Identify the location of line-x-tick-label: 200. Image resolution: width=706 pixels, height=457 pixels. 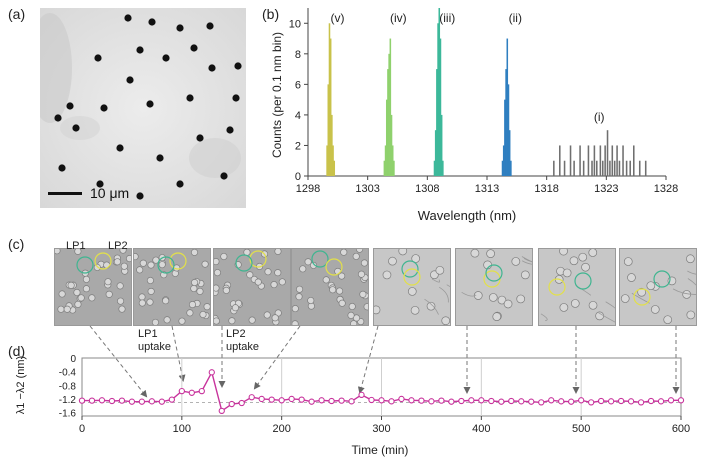
(281, 429).